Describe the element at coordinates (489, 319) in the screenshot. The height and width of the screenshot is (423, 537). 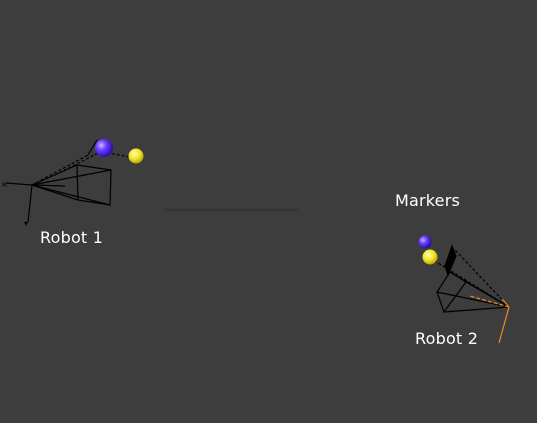
I see `robot-2-axes` at that location.